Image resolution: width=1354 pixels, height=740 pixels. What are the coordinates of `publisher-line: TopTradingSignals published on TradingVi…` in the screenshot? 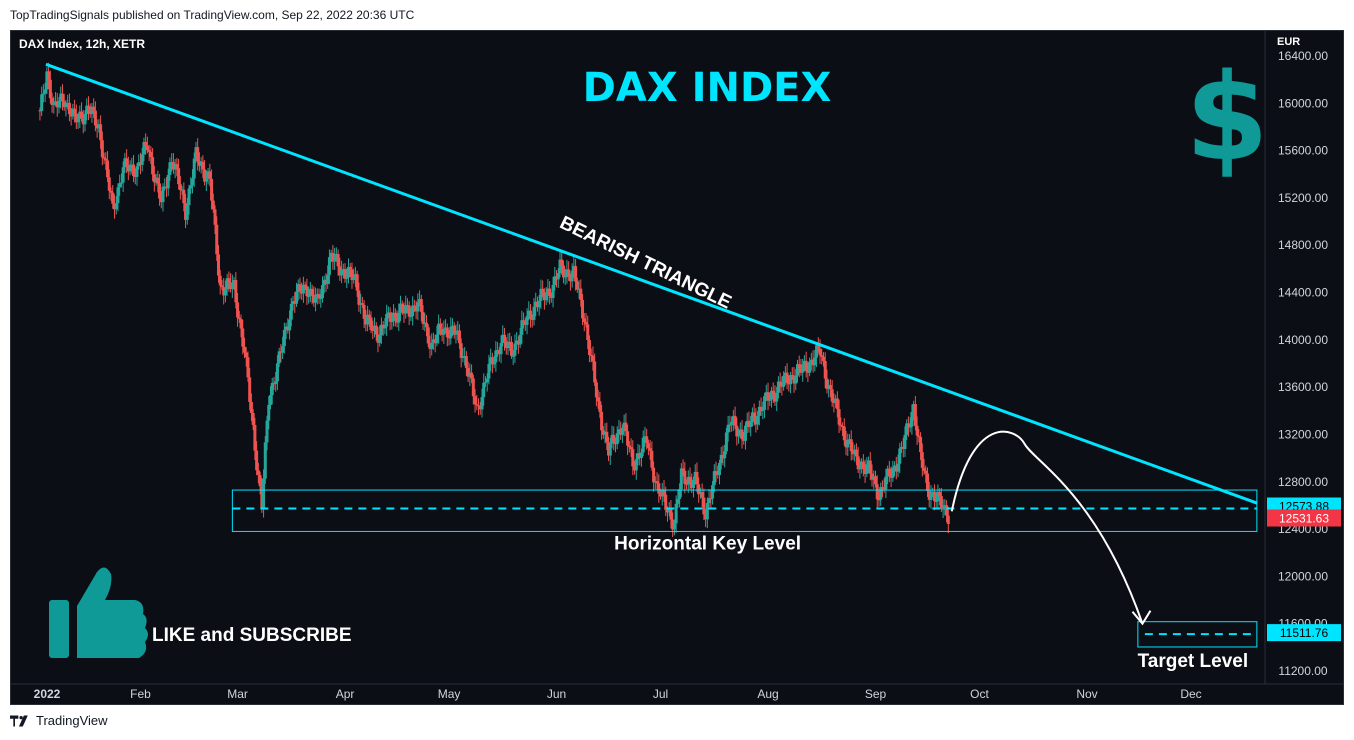 It's located at (212, 15).